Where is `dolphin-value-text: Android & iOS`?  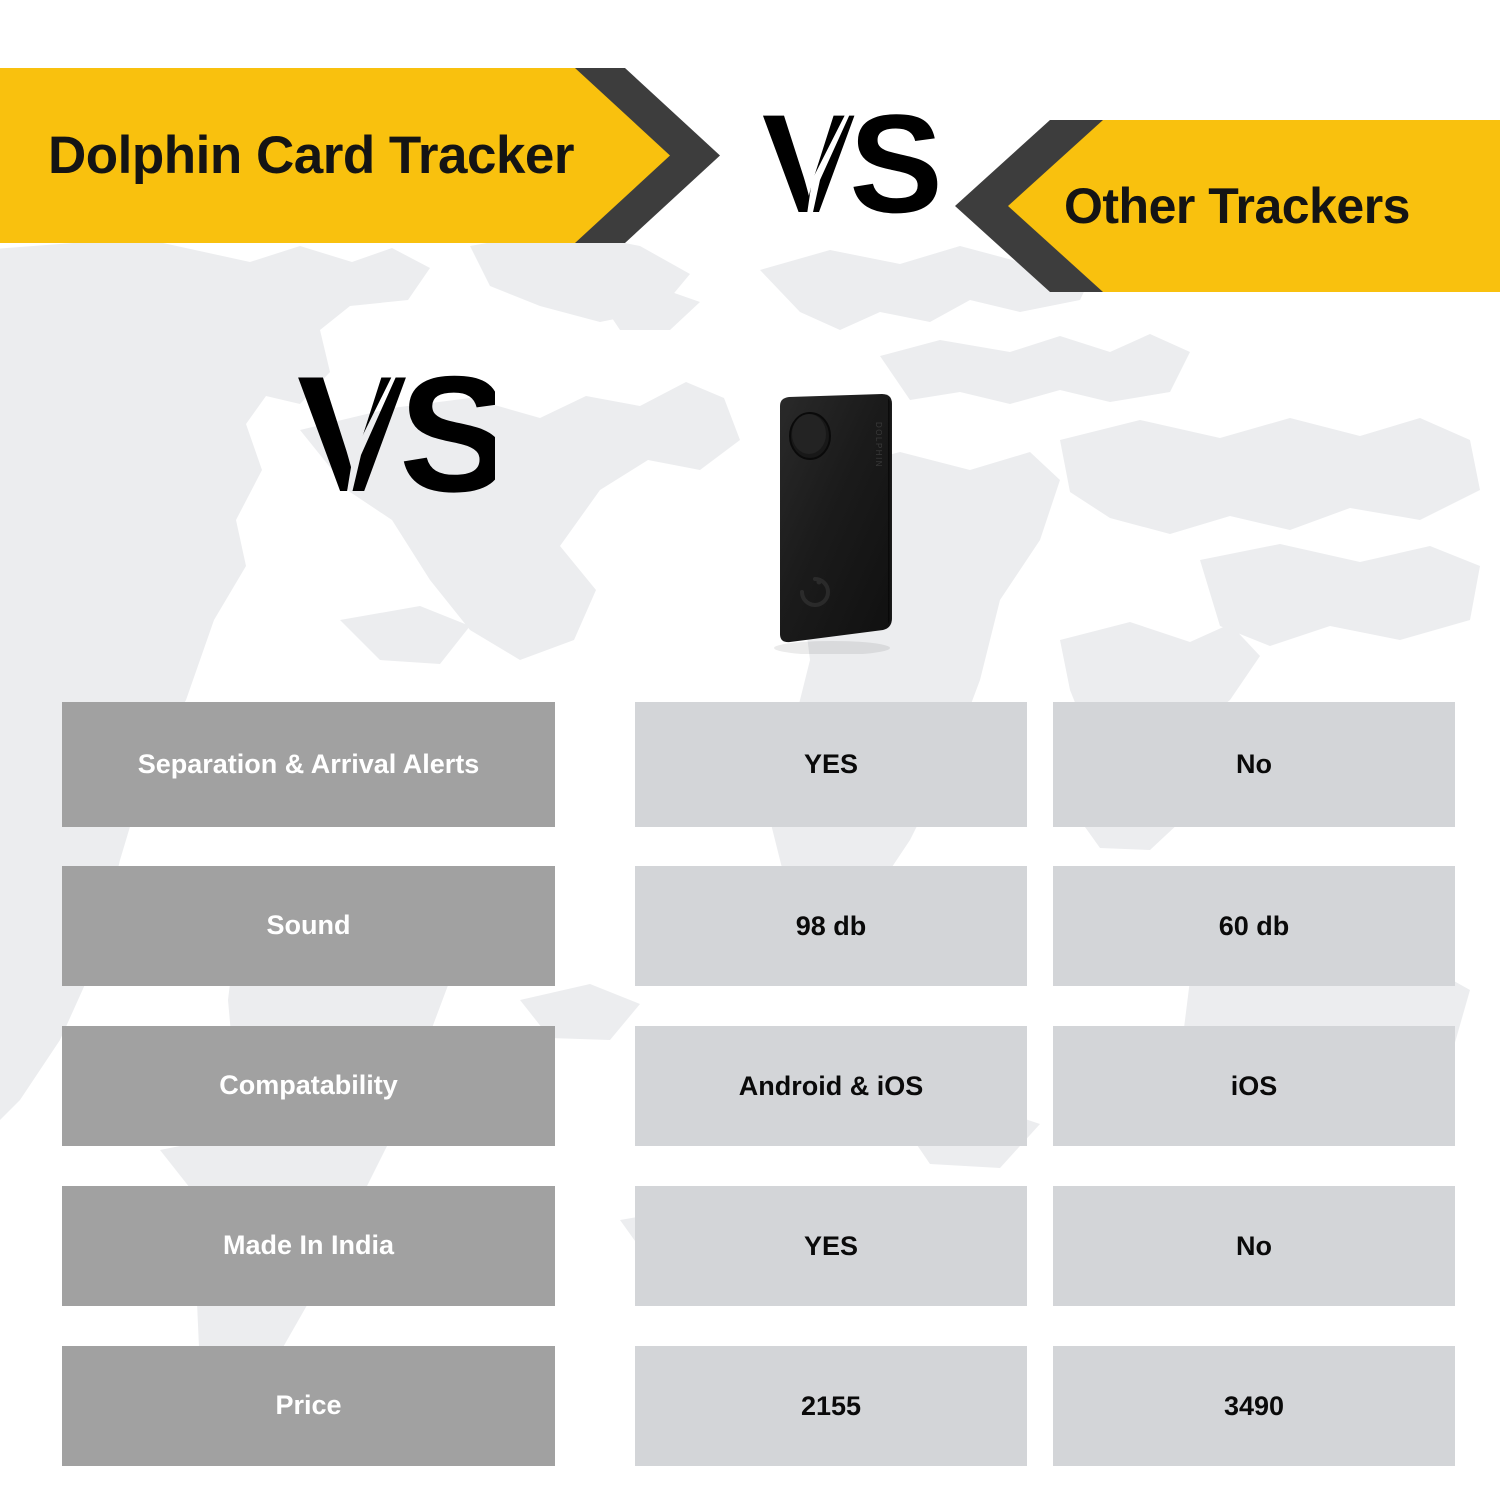
dolphin-value-text: Android & iOS is located at coordinates (831, 1085).